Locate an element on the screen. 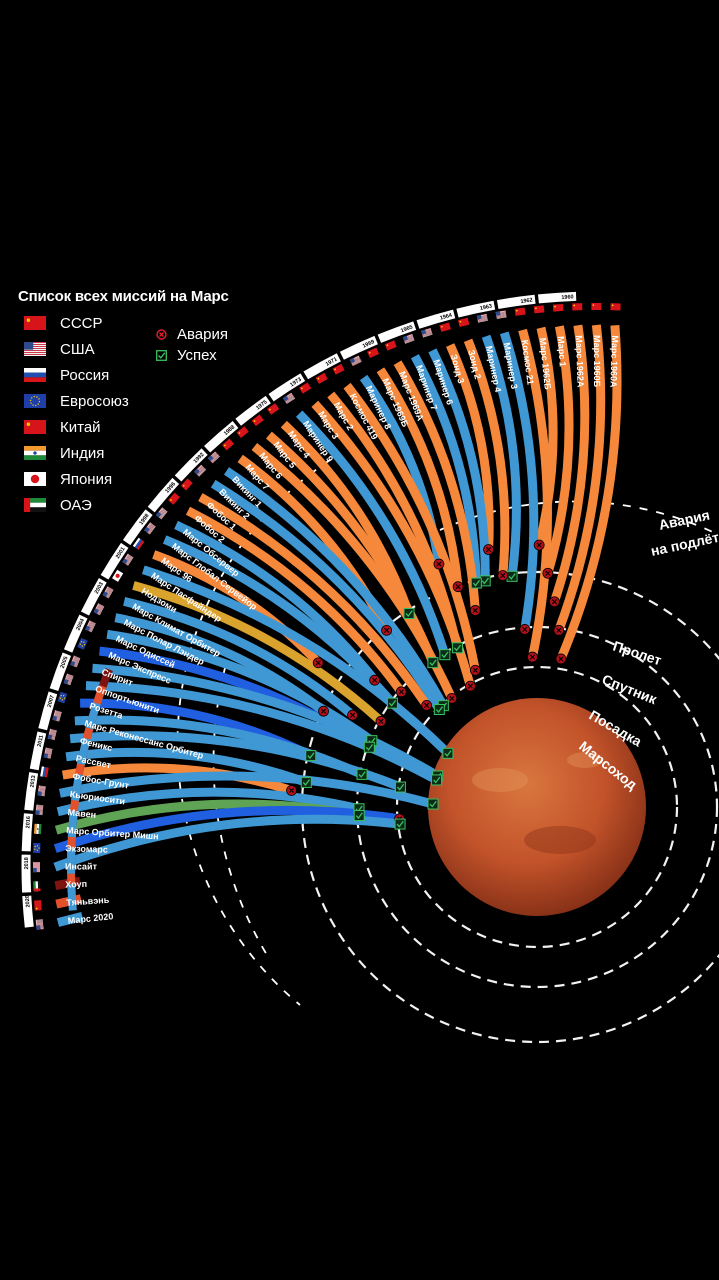  russia-flag-icon is located at coordinates (35, 375).